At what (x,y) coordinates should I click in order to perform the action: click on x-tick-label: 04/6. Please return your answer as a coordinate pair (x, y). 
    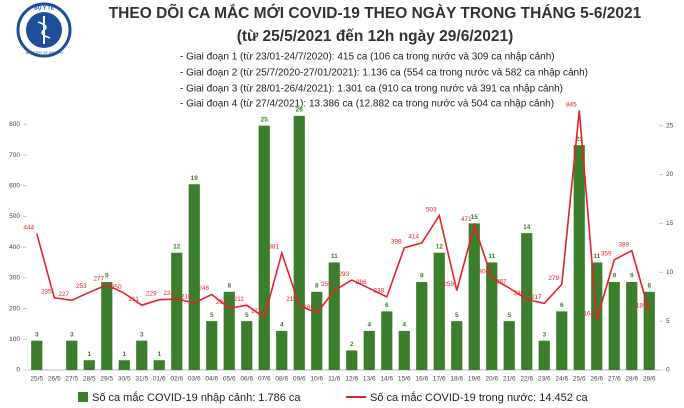
    Looking at the image, I should click on (211, 379).